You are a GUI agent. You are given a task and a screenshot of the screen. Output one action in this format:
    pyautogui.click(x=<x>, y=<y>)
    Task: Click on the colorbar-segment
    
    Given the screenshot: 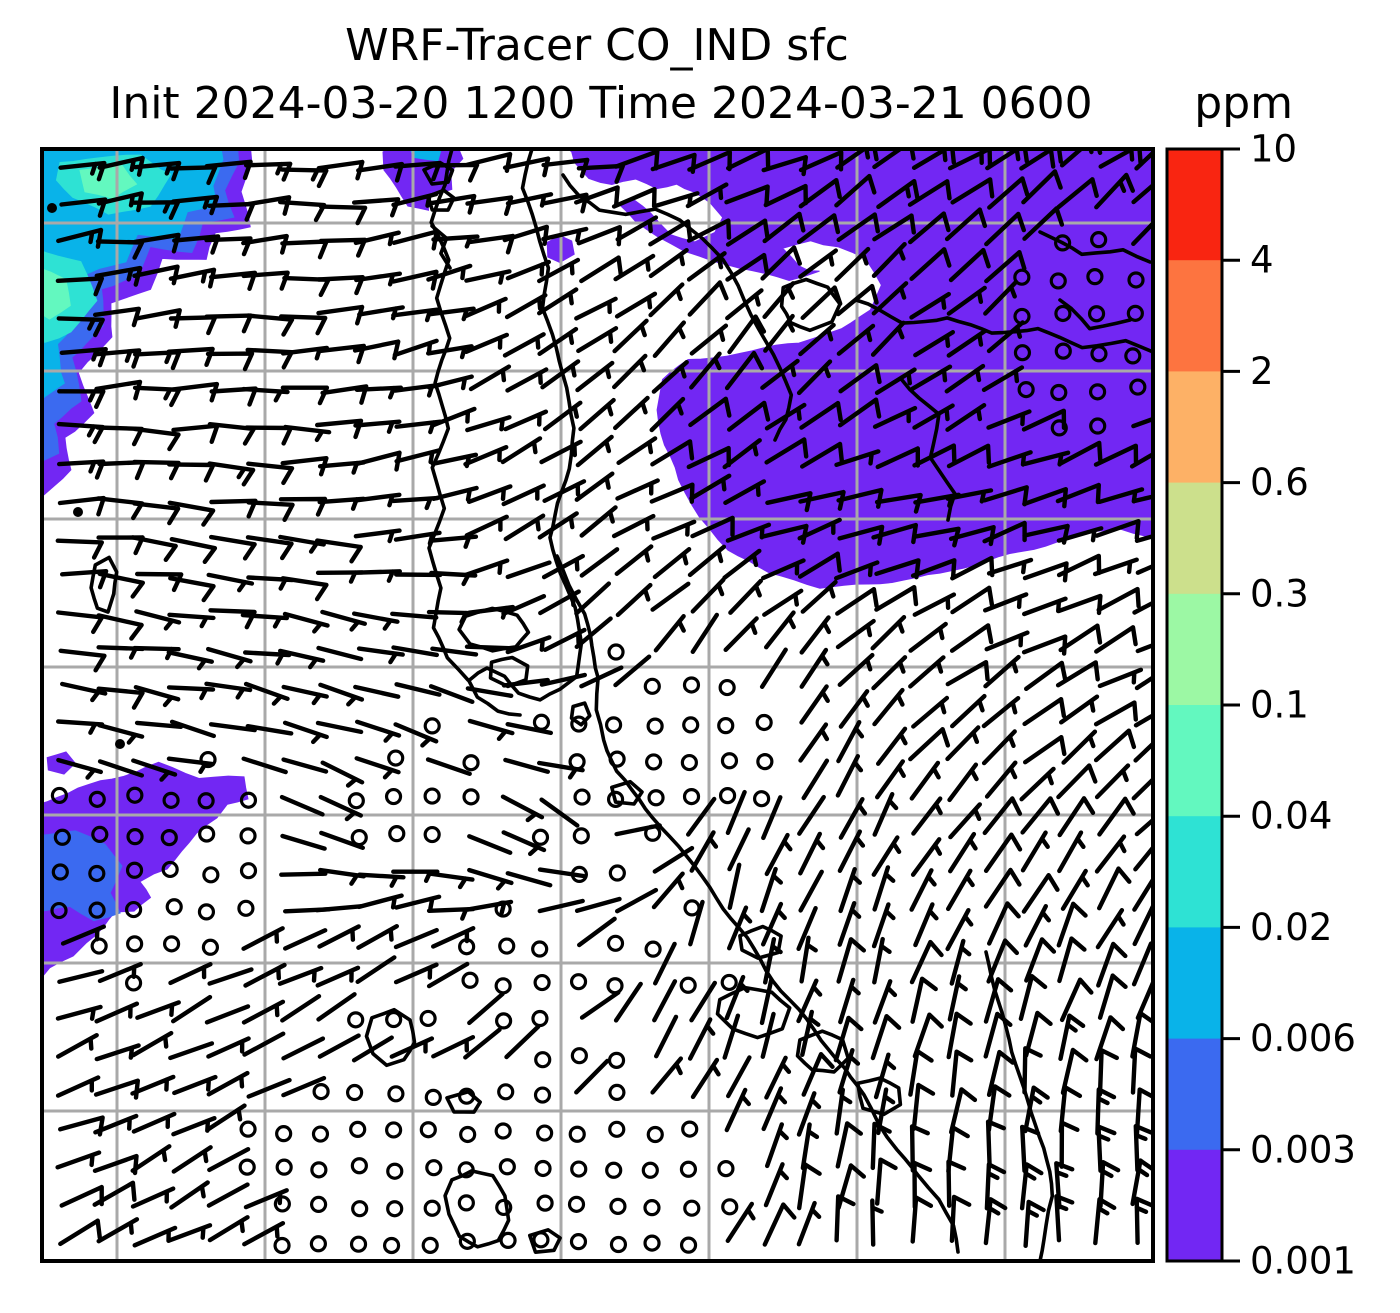 What is the action you would take?
    pyautogui.click(x=1194, y=427)
    